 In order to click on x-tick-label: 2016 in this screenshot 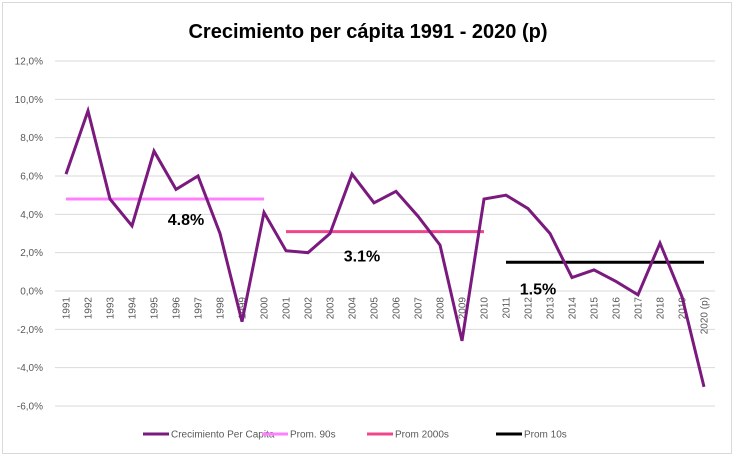, I will do `click(617, 308)`.